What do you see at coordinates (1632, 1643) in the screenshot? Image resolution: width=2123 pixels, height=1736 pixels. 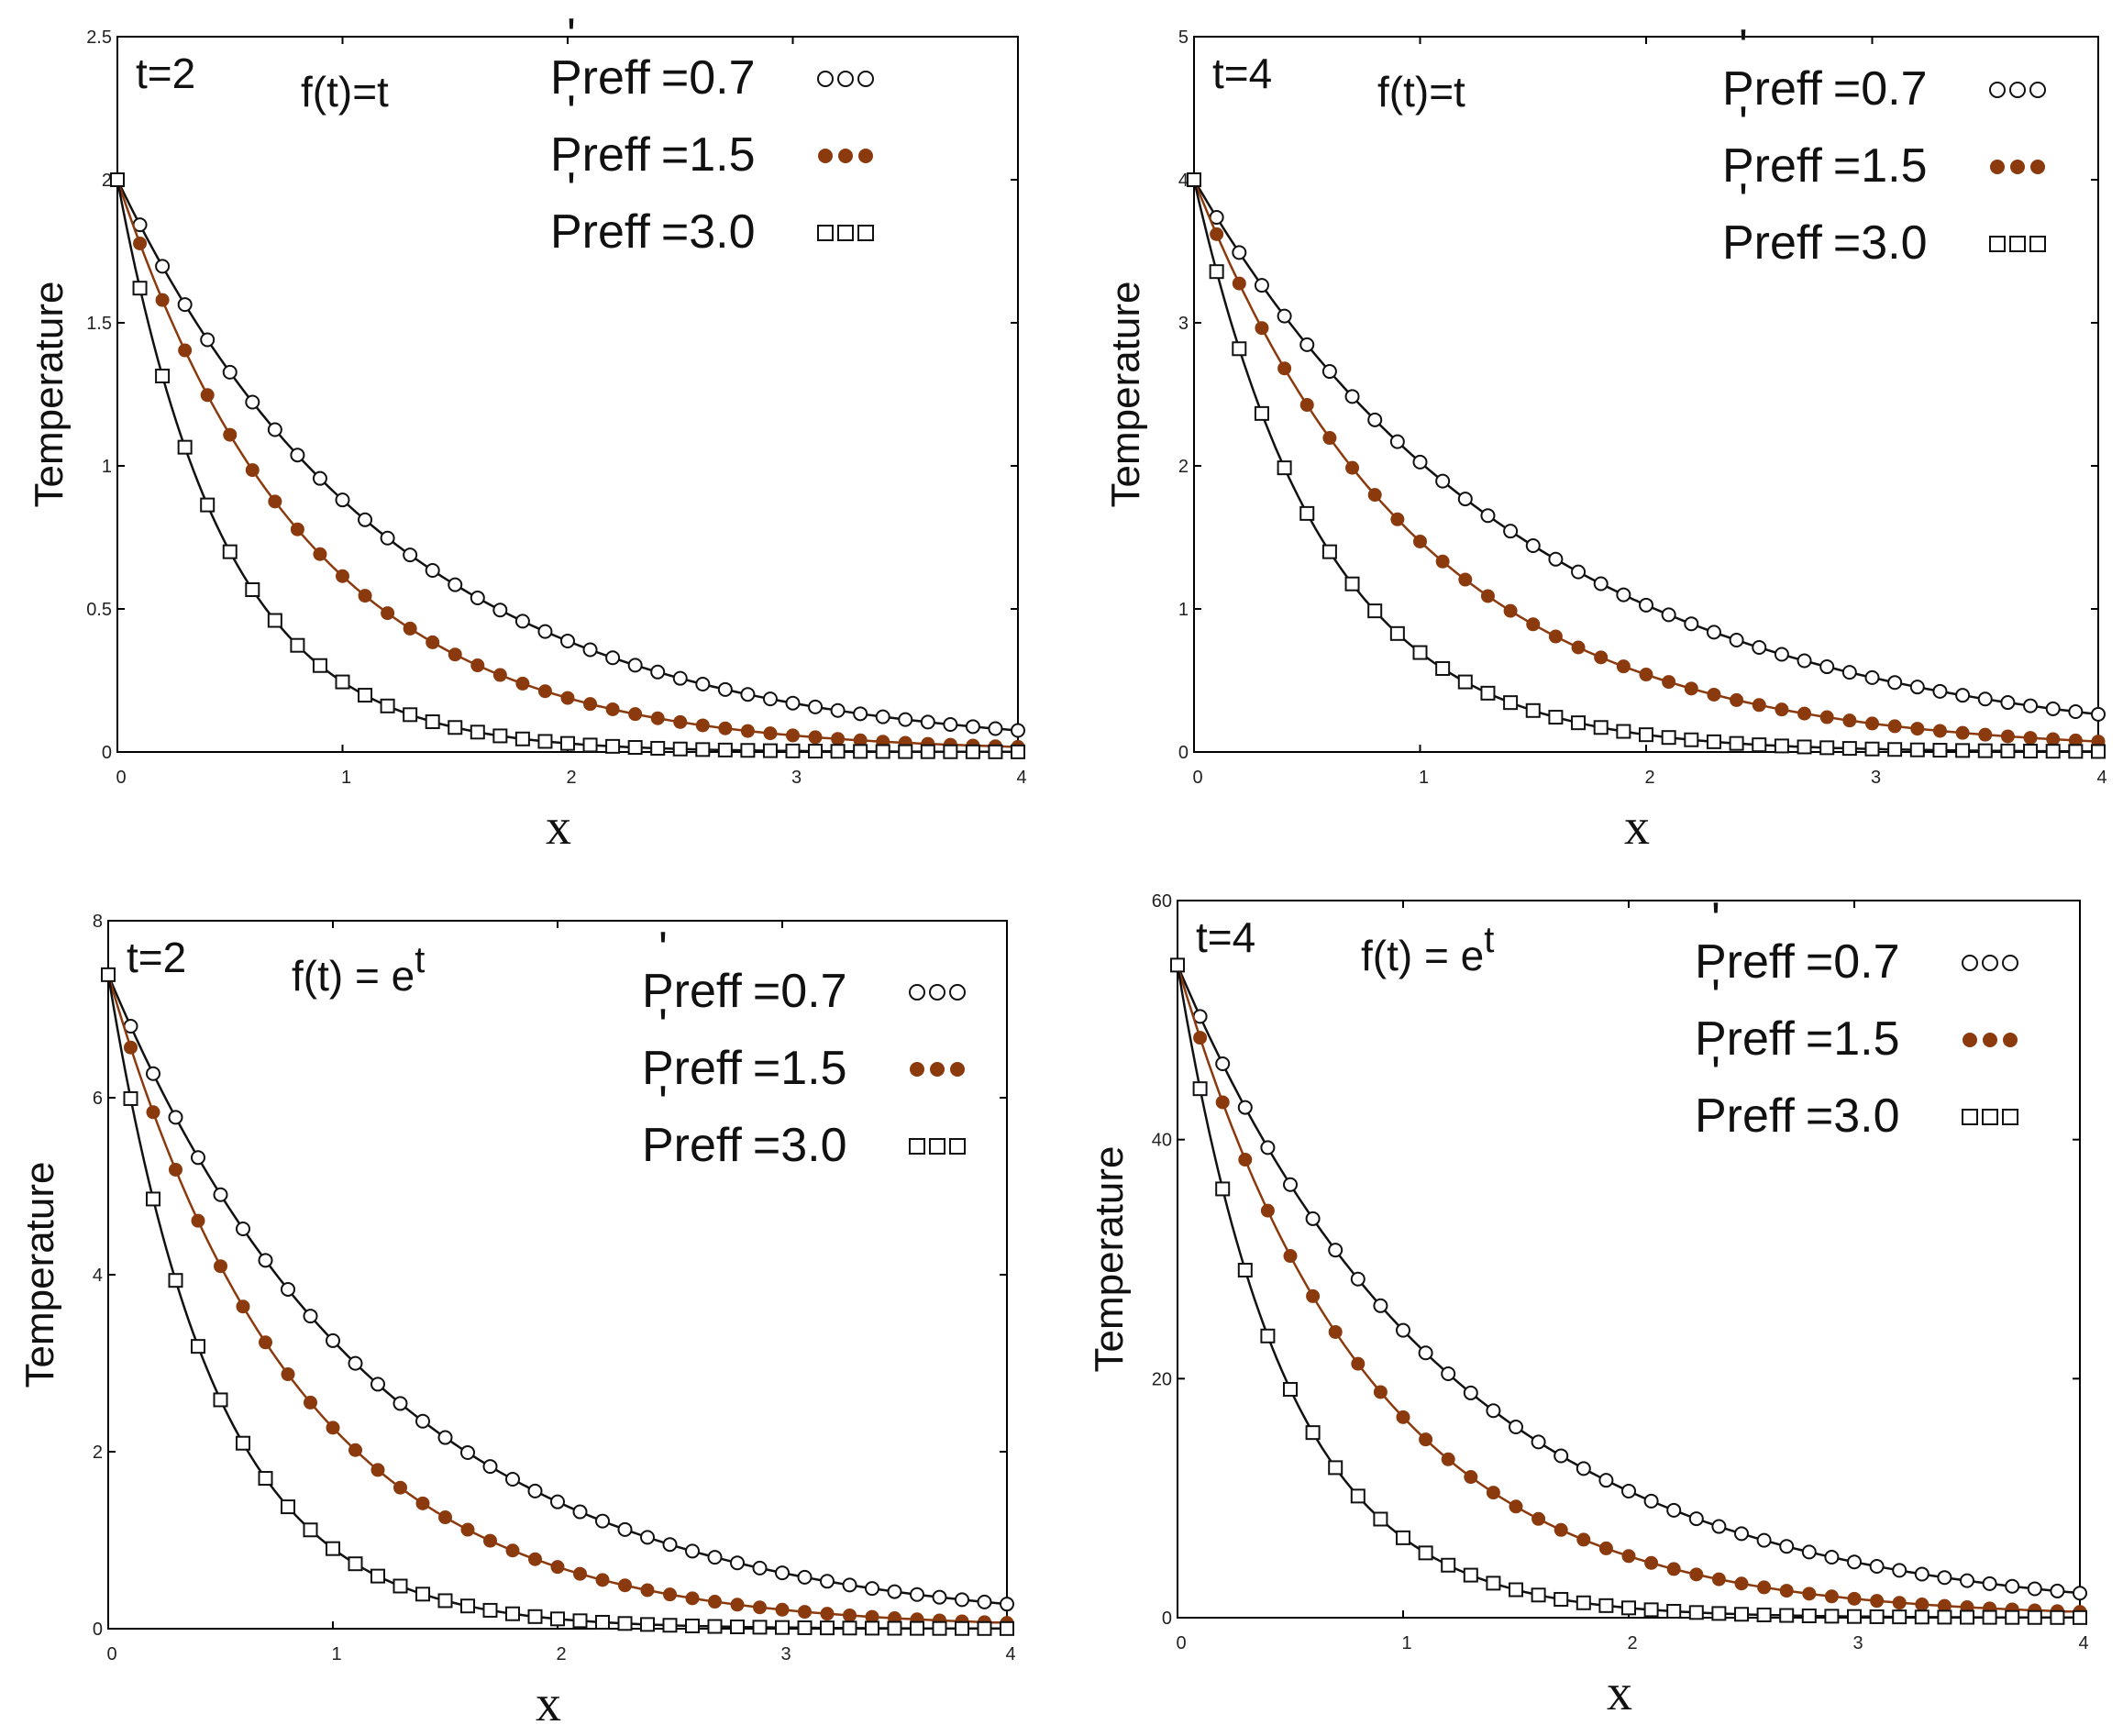 I see `x-tick-label: 2` at bounding box center [1632, 1643].